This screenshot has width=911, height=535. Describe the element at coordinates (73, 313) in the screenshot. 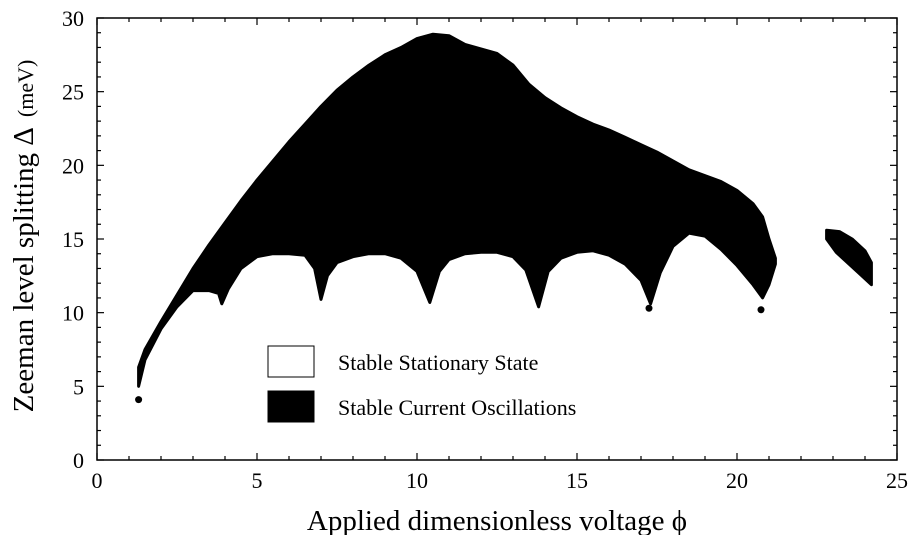

I see `y-tick-label: 10` at that location.